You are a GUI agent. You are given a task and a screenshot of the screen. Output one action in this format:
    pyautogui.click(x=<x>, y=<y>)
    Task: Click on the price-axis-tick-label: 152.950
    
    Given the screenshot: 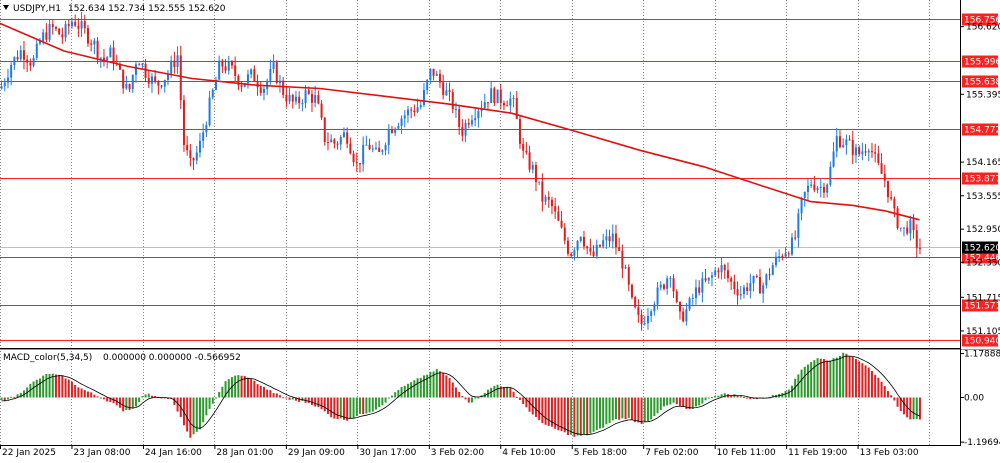 What is the action you would take?
    pyautogui.click(x=983, y=230)
    